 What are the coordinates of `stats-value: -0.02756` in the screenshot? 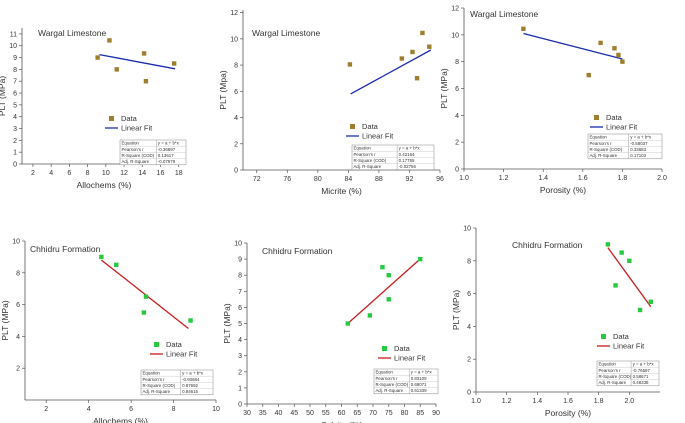 It's located at (408, 166).